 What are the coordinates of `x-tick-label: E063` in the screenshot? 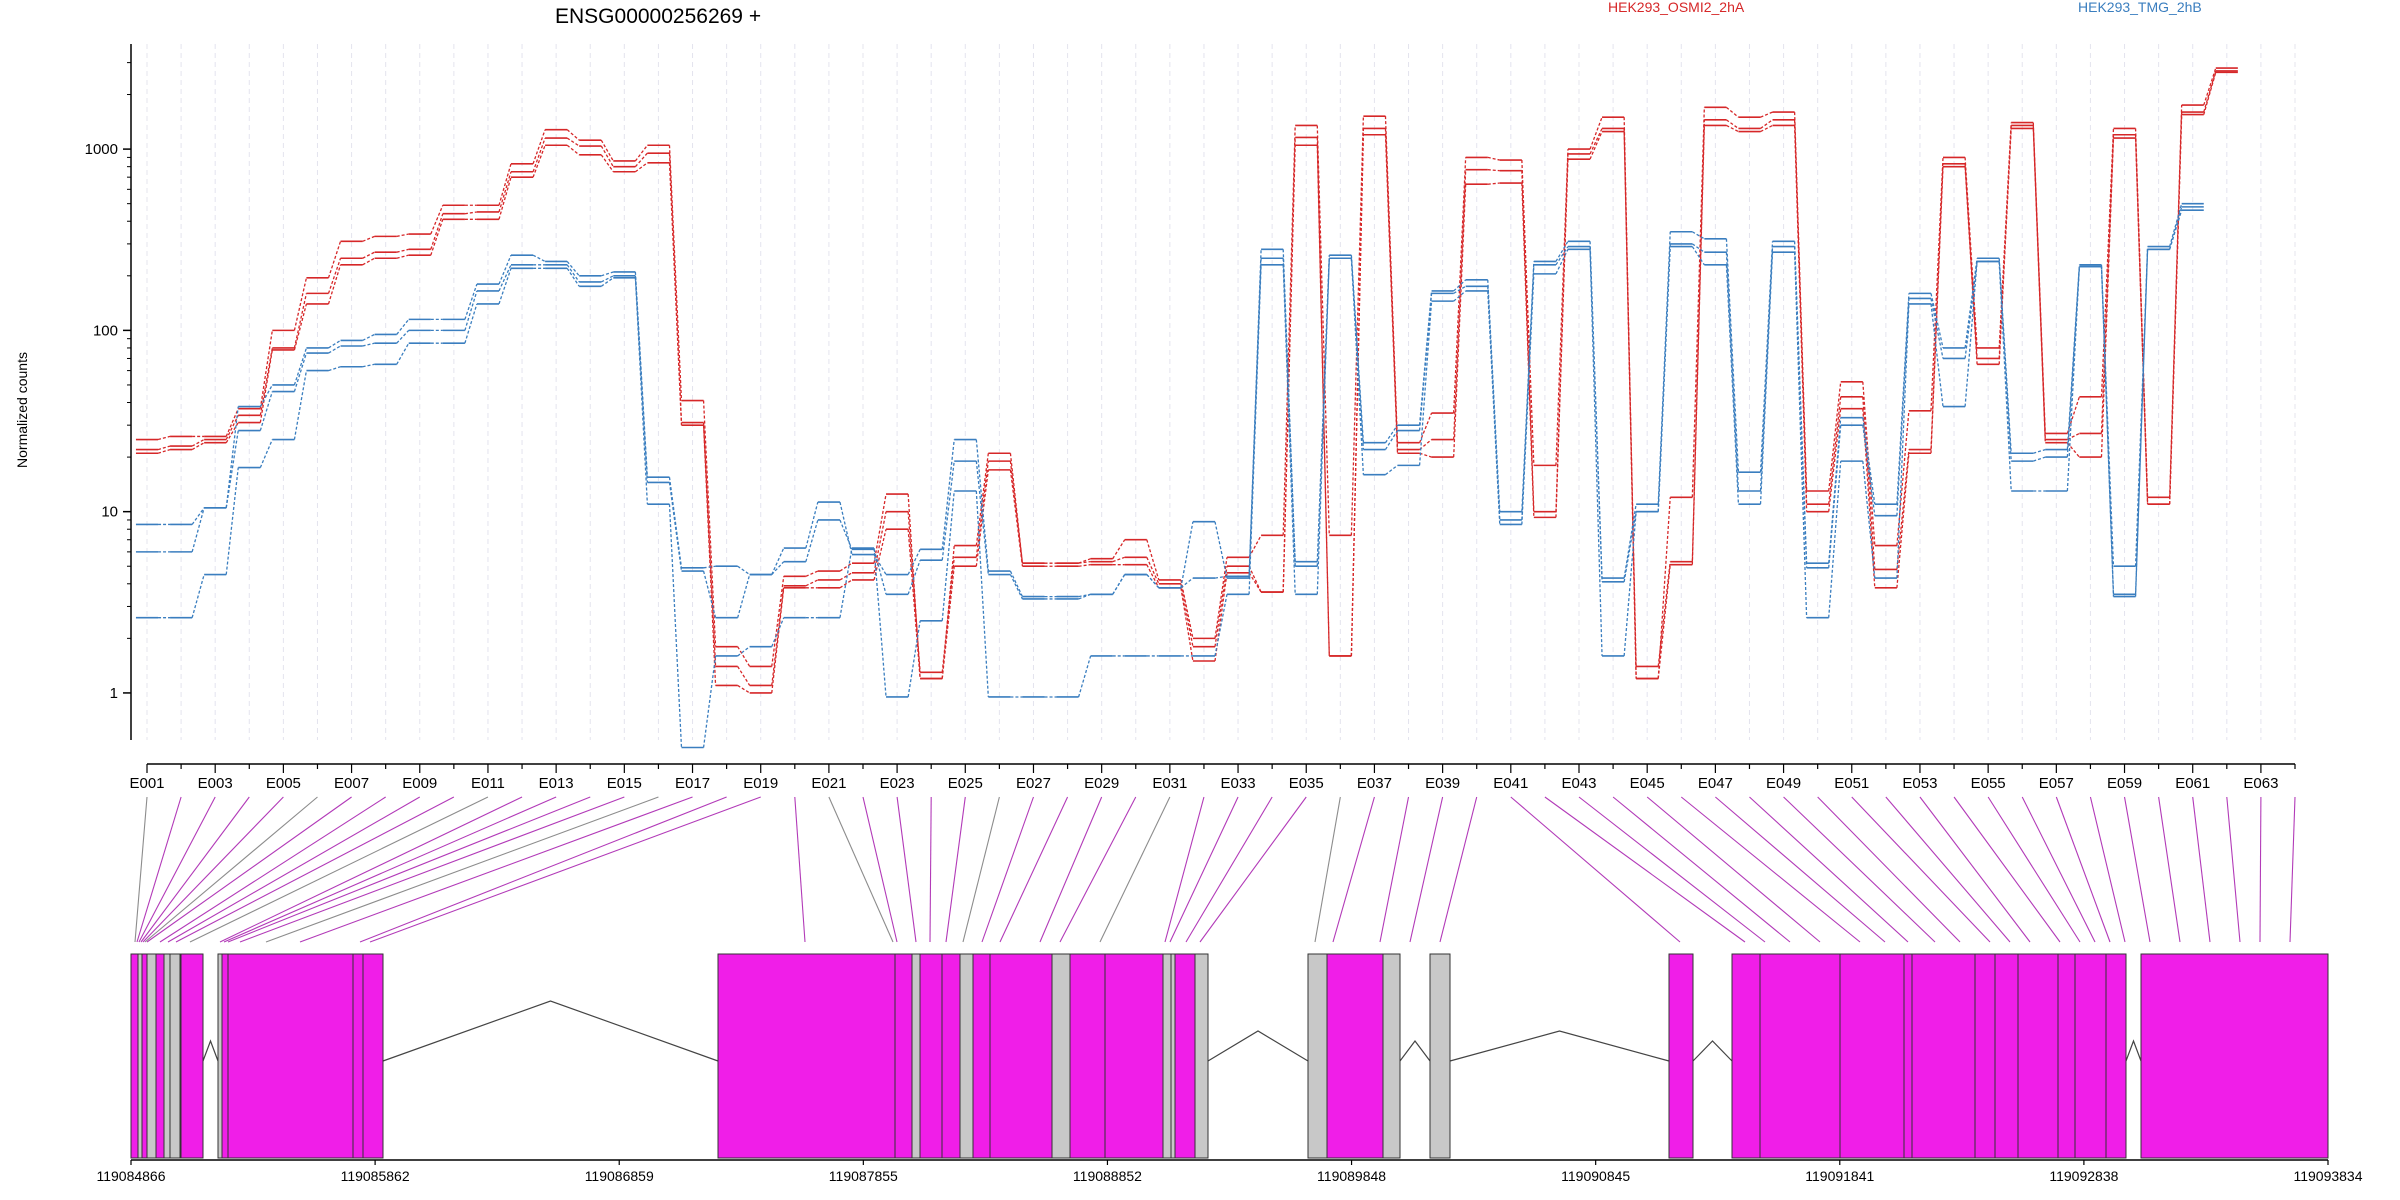 It's located at (2260, 783).